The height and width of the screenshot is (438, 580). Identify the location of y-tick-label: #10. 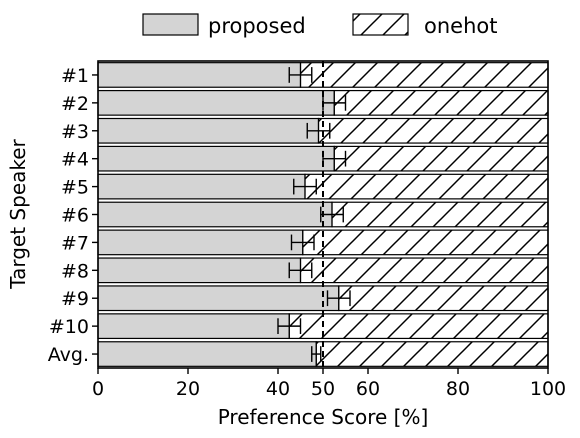
(69, 327).